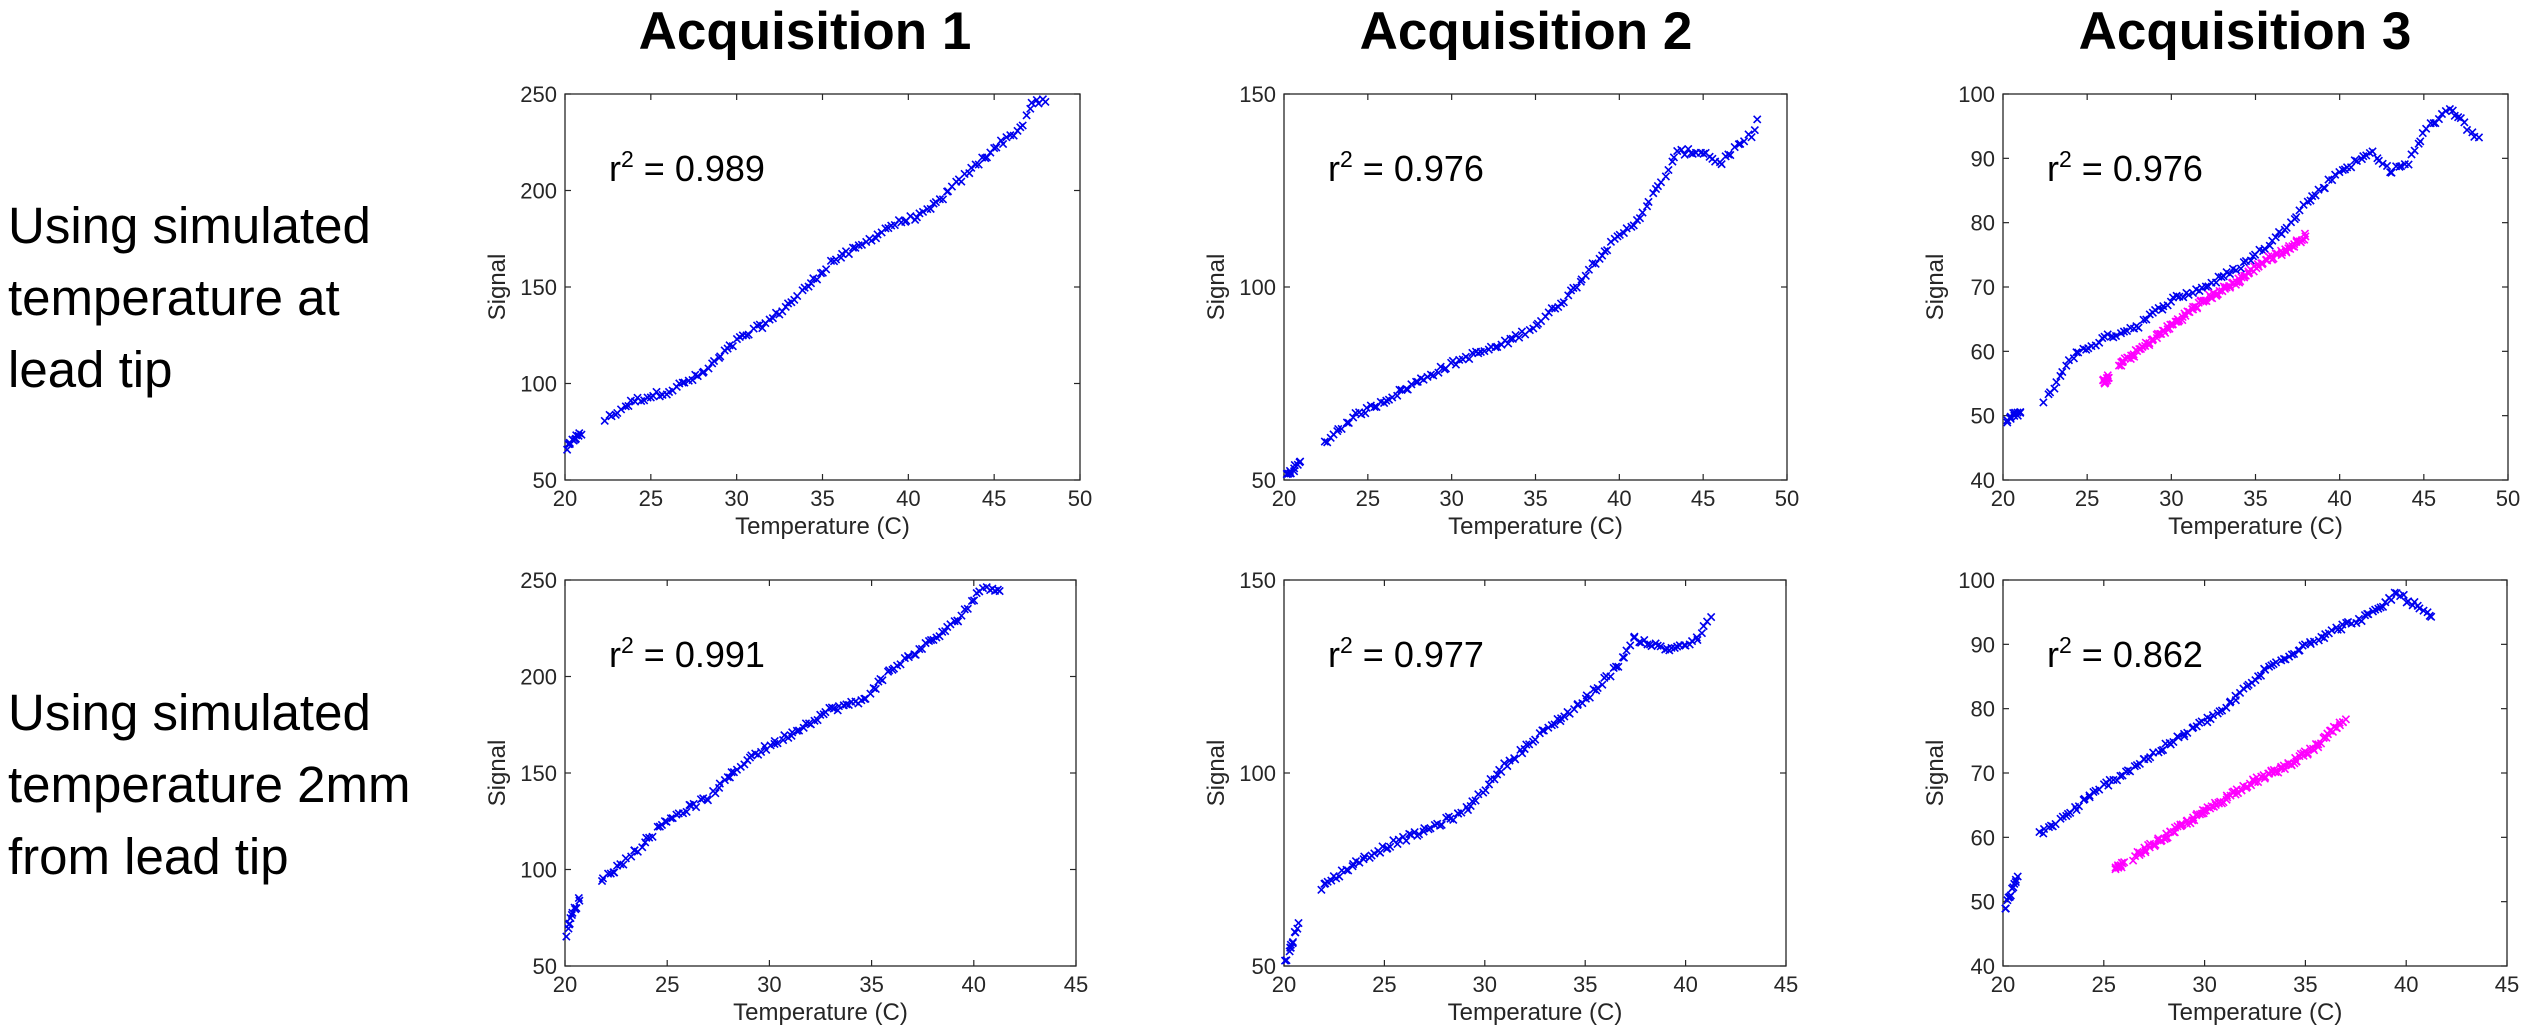 Image resolution: width=2525 pixels, height=1031 pixels. Describe the element at coordinates (1983, 158) in the screenshot. I see `y-tick-label: 90` at that location.